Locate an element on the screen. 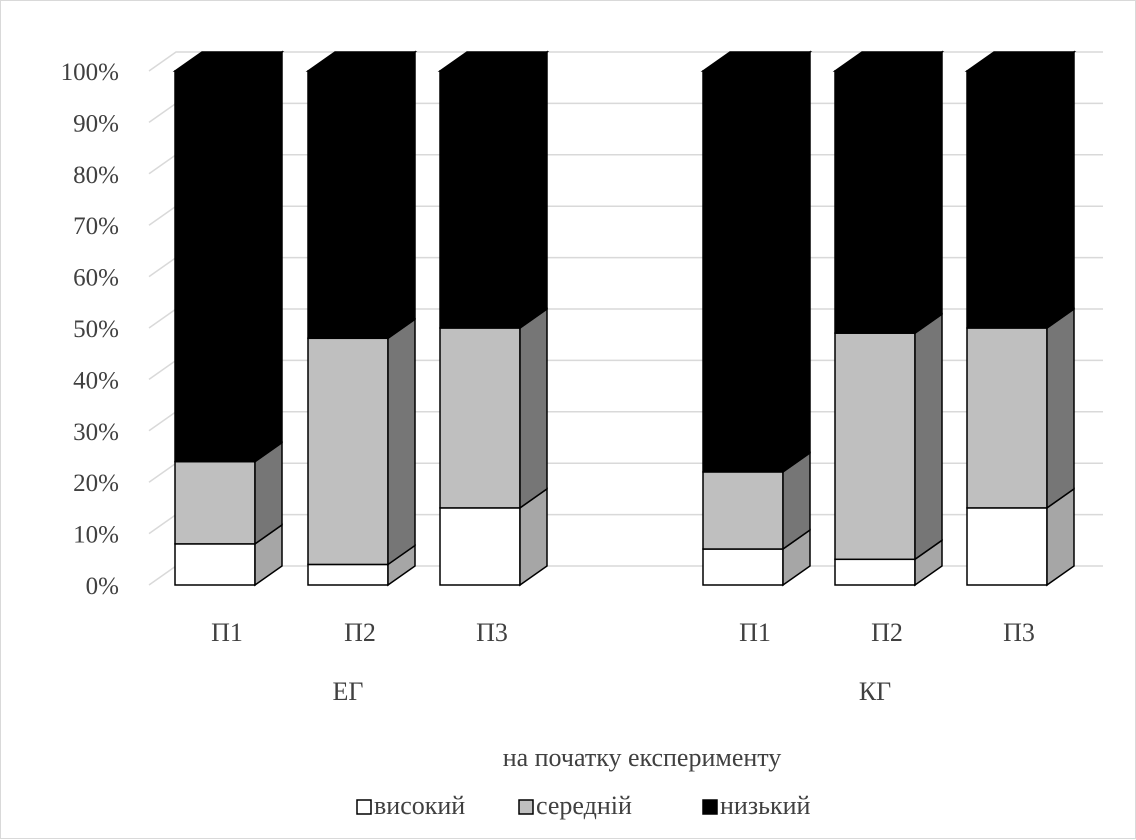 This screenshot has width=1136, height=840. legend-item-low: низький is located at coordinates (756, 805).